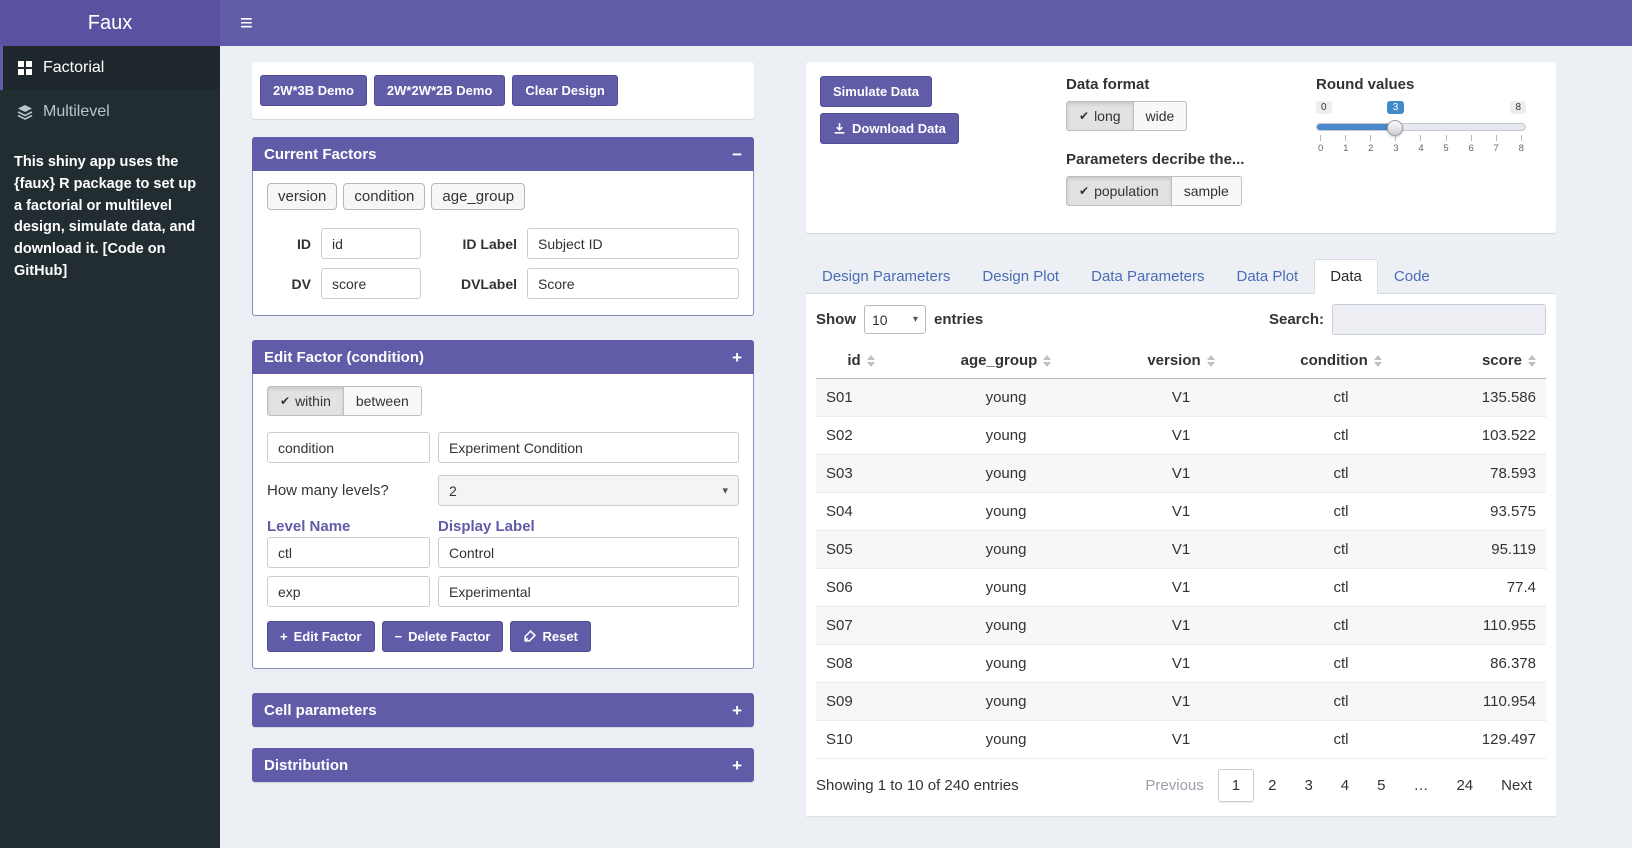 The image size is (1632, 848). I want to click on factor-type-toggle: ✔ within between, so click(344, 401).